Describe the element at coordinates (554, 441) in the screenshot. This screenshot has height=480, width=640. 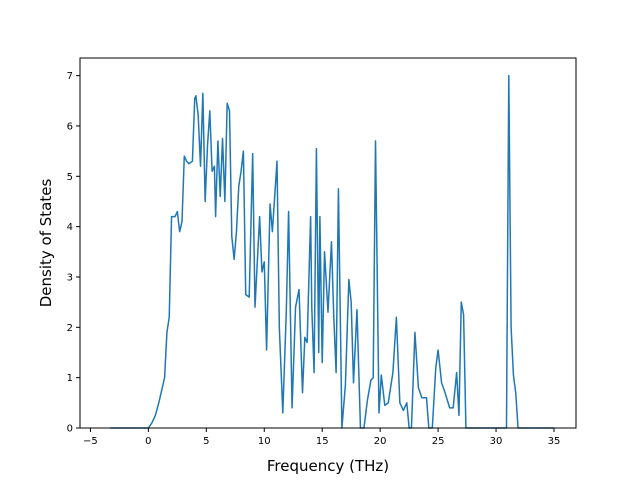
I see `x-tick-label: 35` at that location.